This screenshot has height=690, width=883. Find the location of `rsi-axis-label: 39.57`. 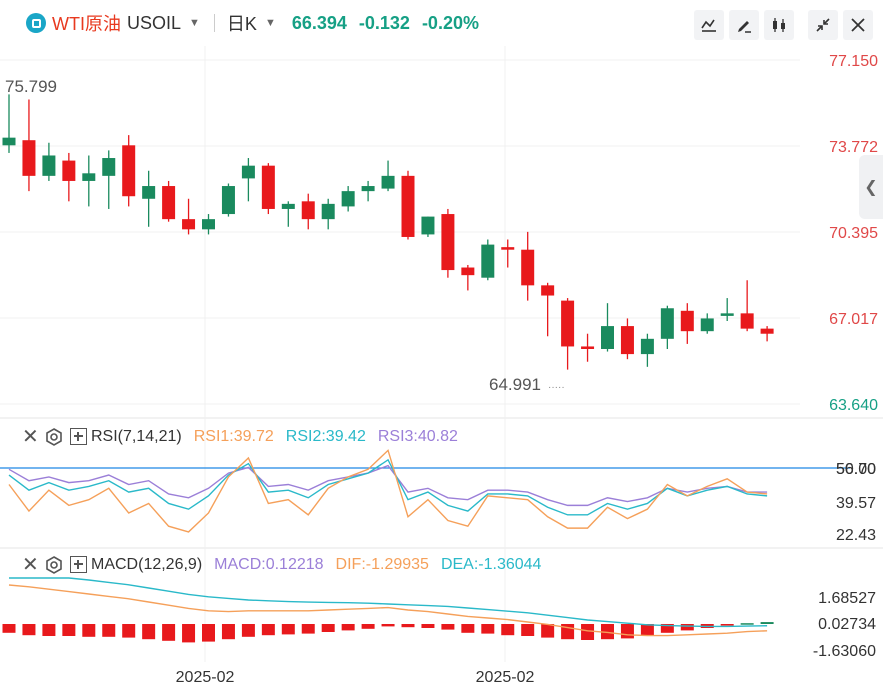

rsi-axis-label: 39.57 is located at coordinates (856, 503).